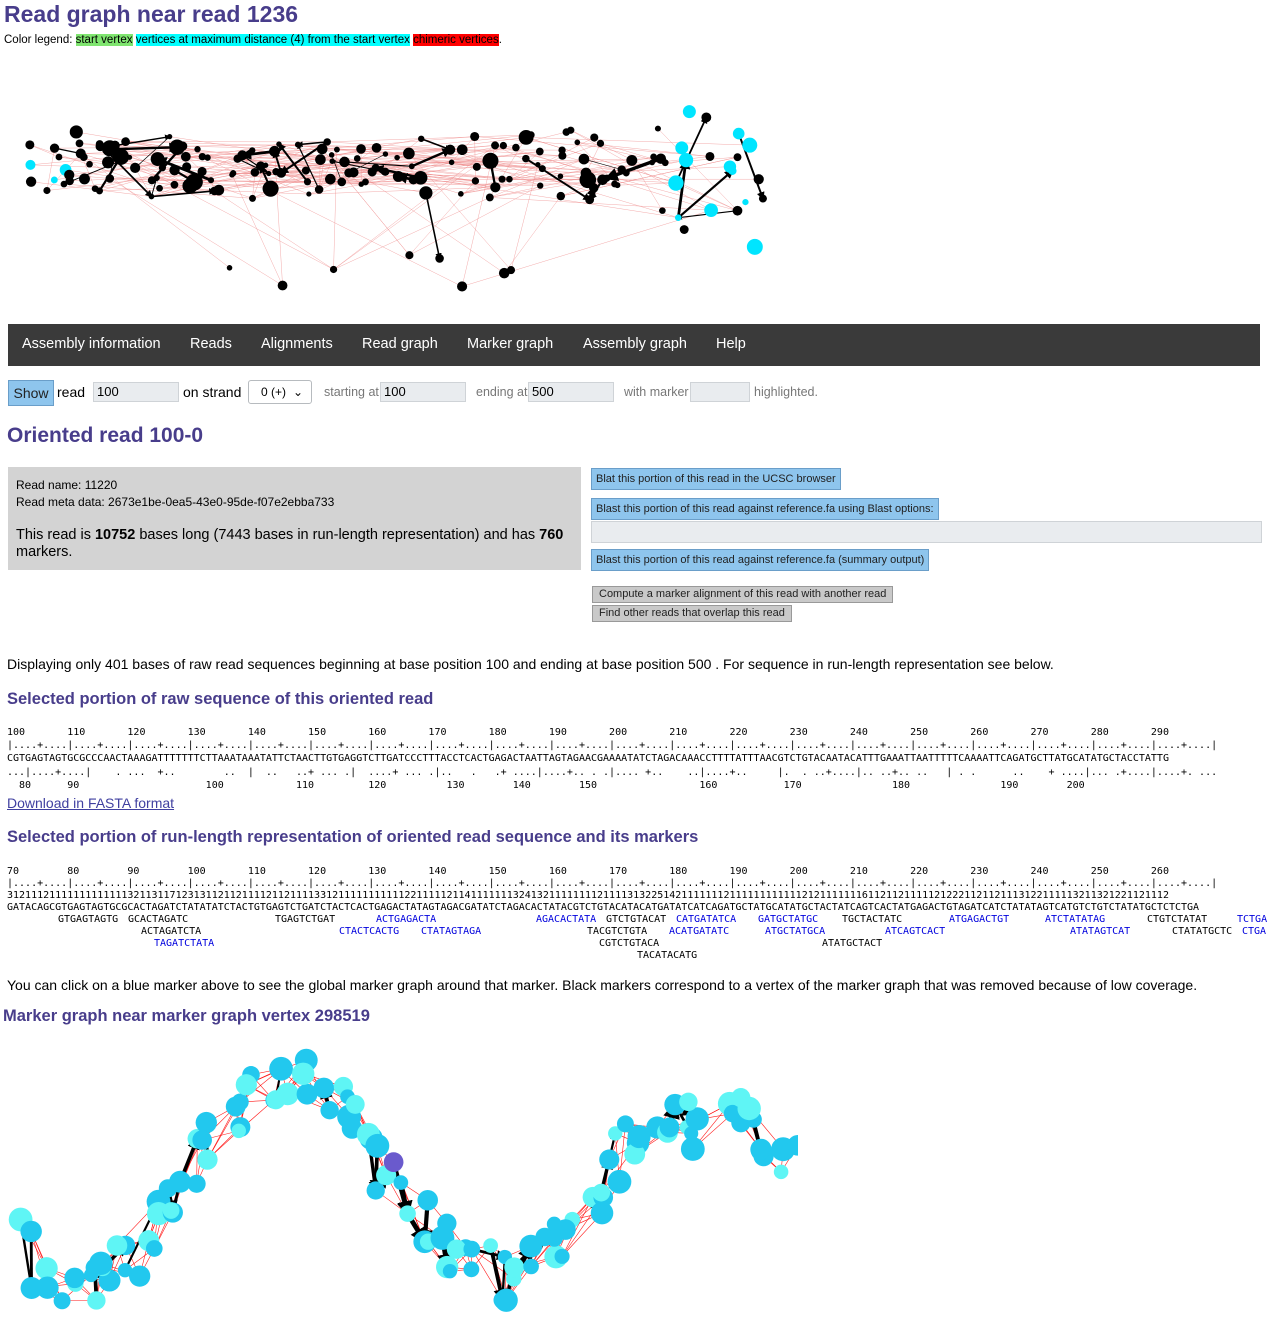 The width and height of the screenshot is (1272, 1334). I want to click on highlighted-label: highlighted., so click(786, 392).